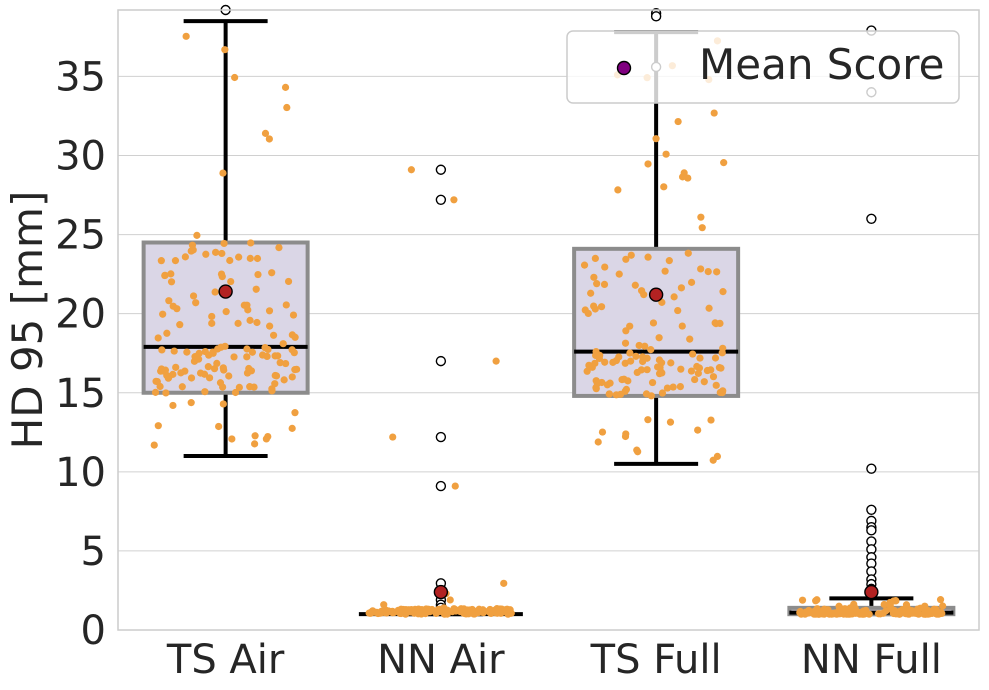 The image size is (989, 690). Describe the element at coordinates (80, 157) in the screenshot. I see `y-tick-label: 30` at that location.